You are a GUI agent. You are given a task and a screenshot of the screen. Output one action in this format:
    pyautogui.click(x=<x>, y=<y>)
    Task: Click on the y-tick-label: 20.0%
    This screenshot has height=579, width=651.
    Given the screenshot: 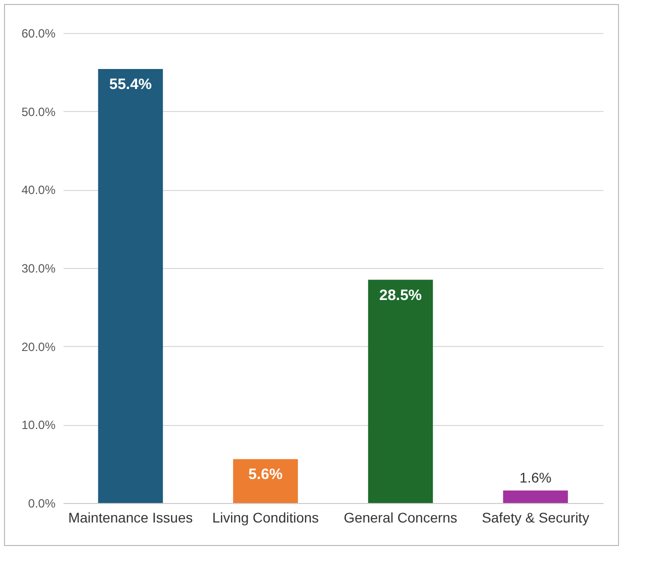 What is the action you would take?
    pyautogui.click(x=38, y=347)
    